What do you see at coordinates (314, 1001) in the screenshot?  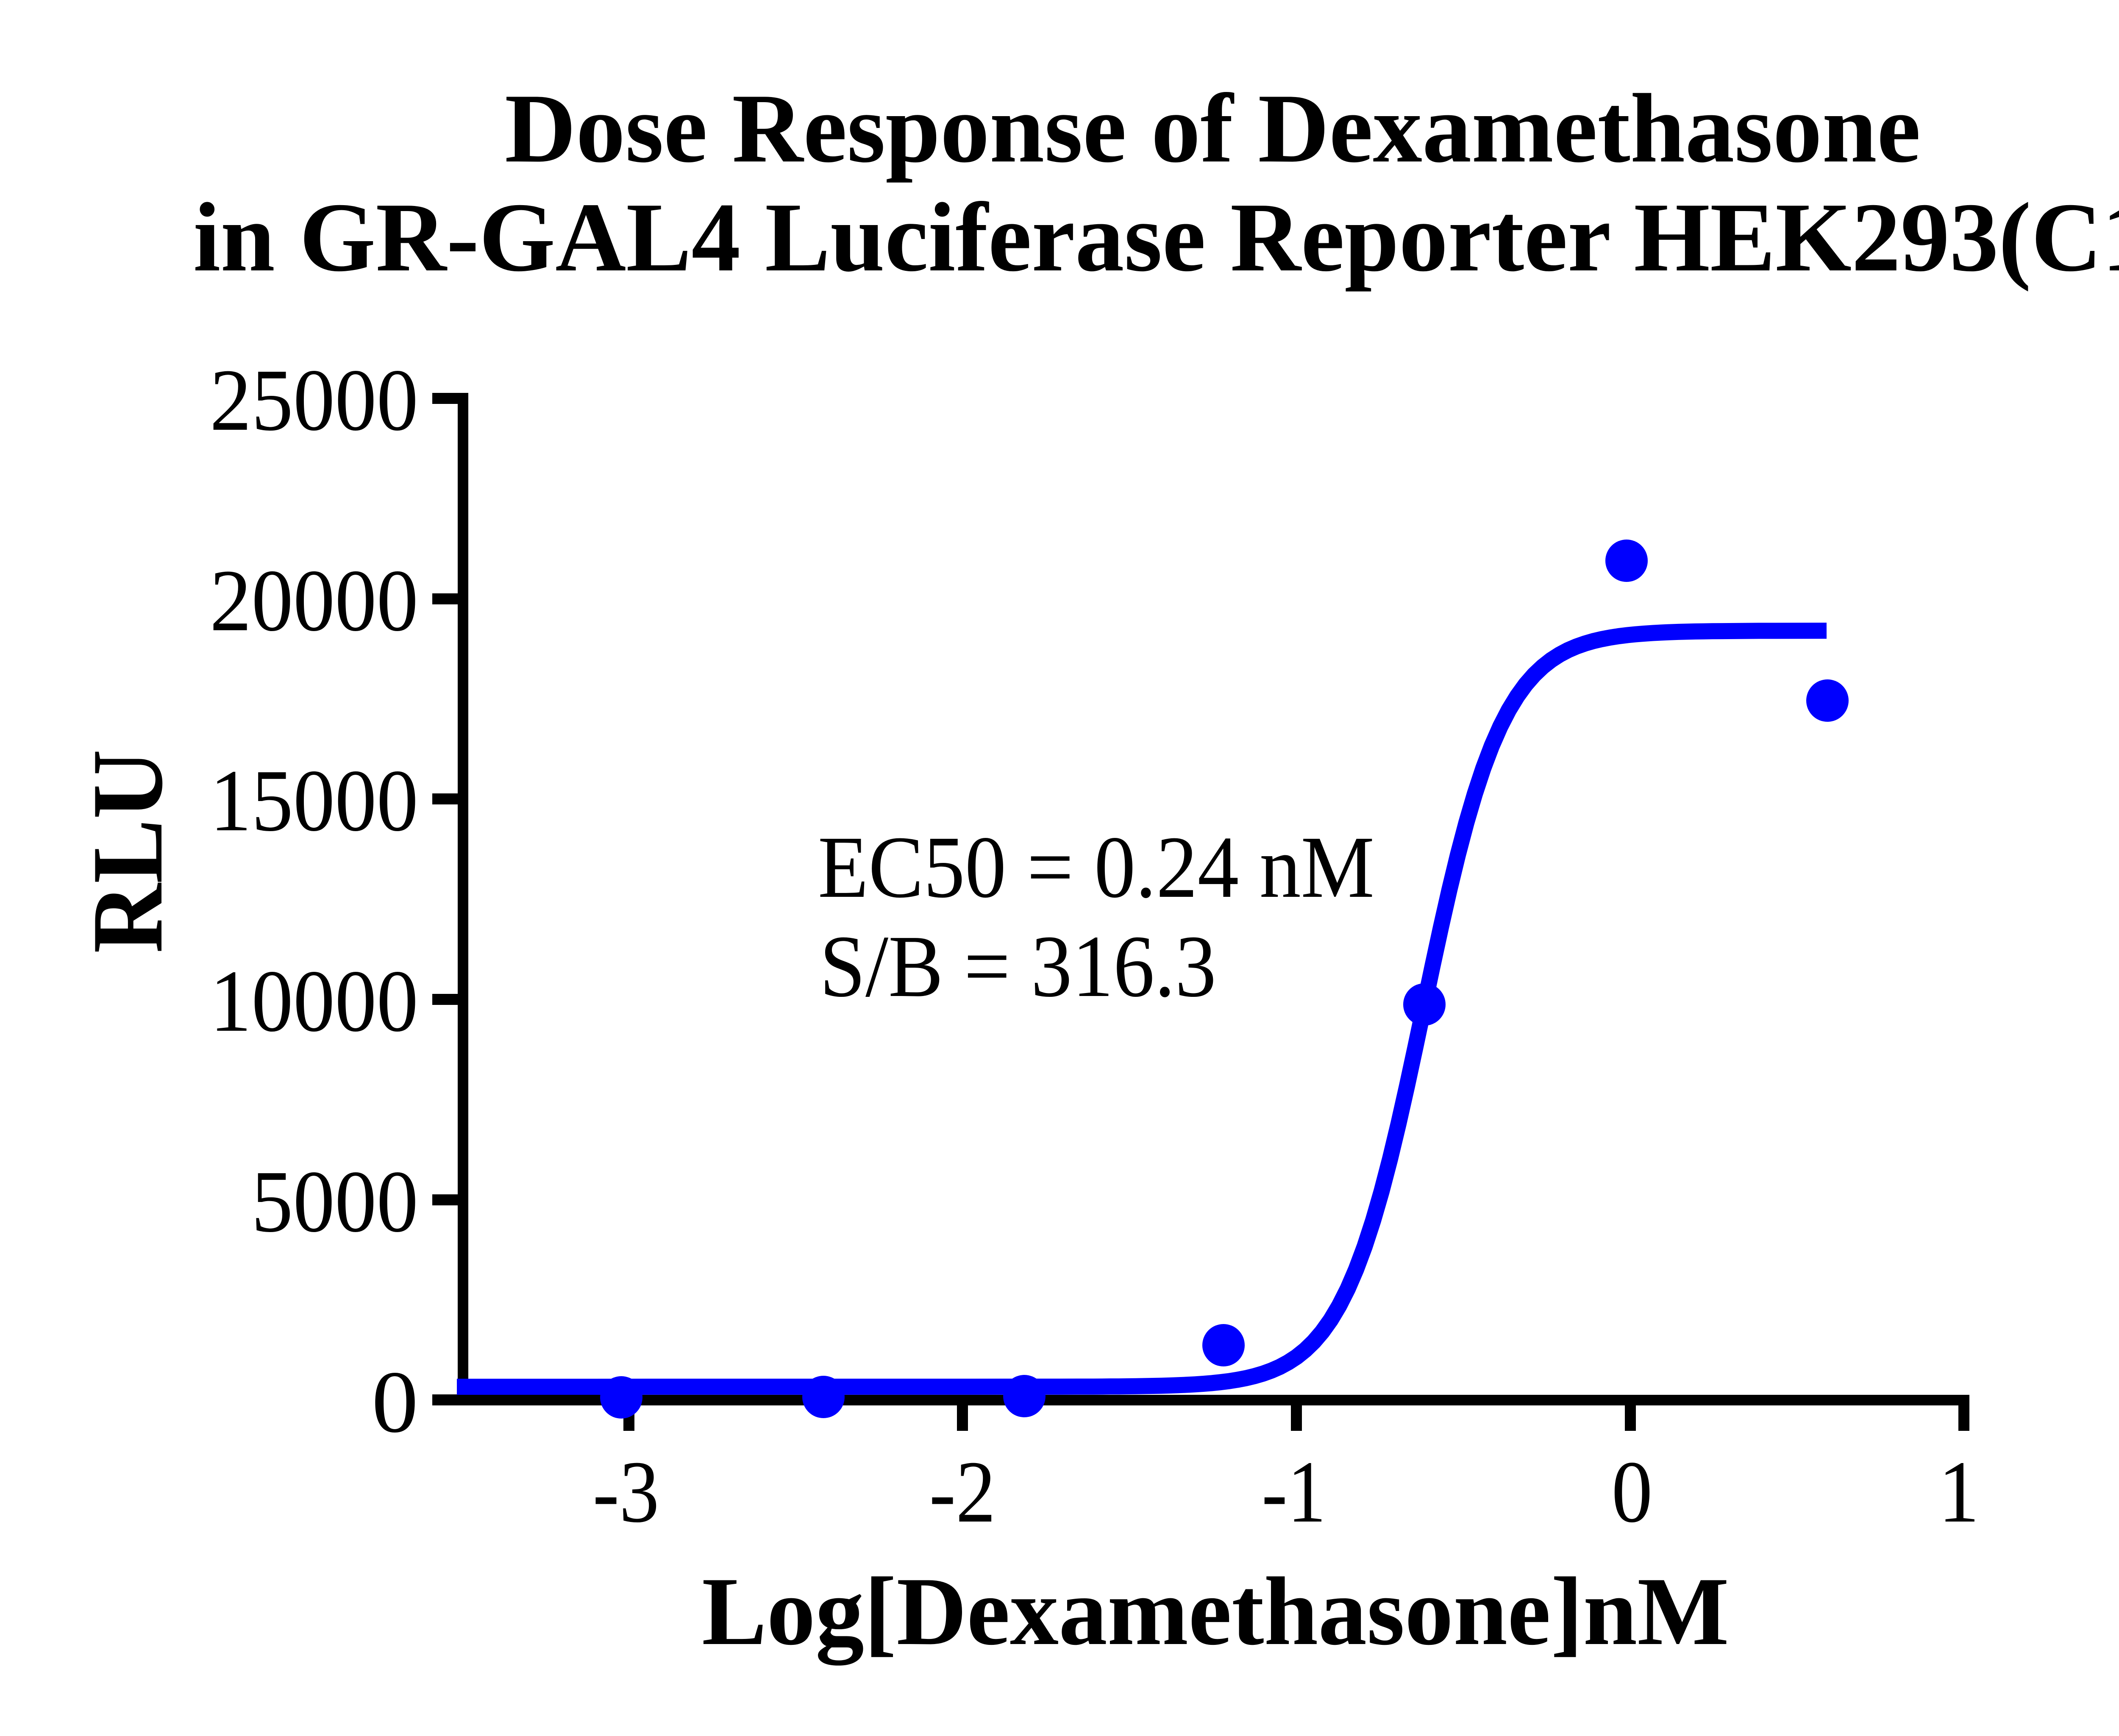 I see `svg-text: 10000` at bounding box center [314, 1001].